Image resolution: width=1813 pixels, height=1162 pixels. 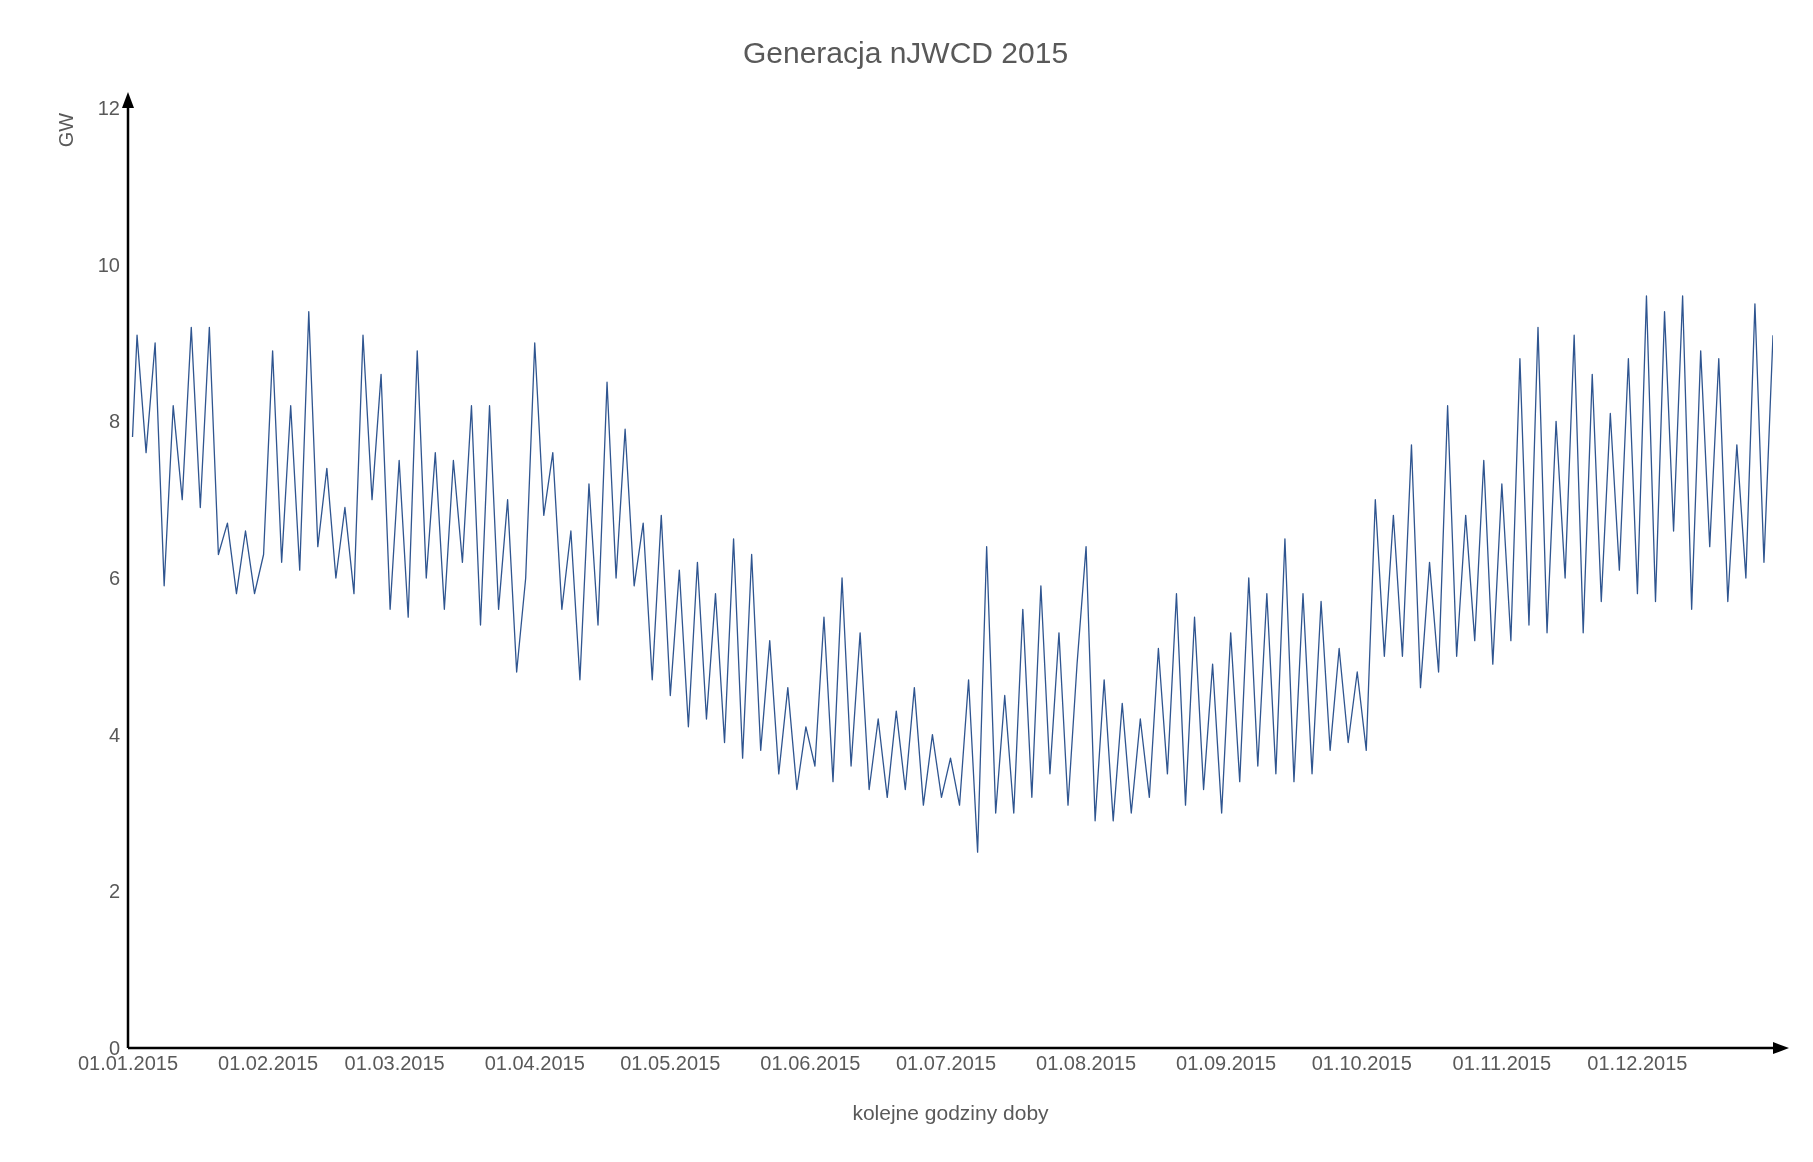 What do you see at coordinates (1361, 1063) in the screenshot?
I see `x-tick-label: 01.10.2015` at bounding box center [1361, 1063].